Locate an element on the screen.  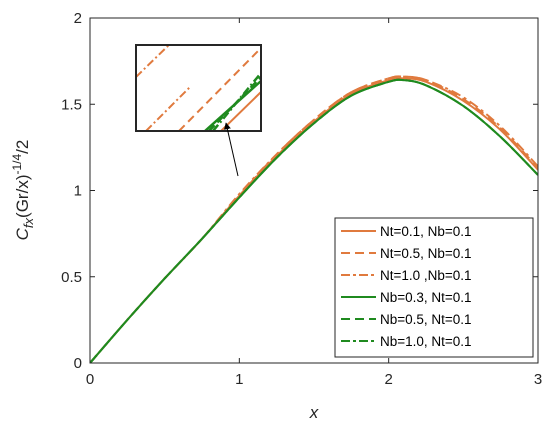
y-axis-label-mid: (Gr/x) is located at coordinates (22, 196).